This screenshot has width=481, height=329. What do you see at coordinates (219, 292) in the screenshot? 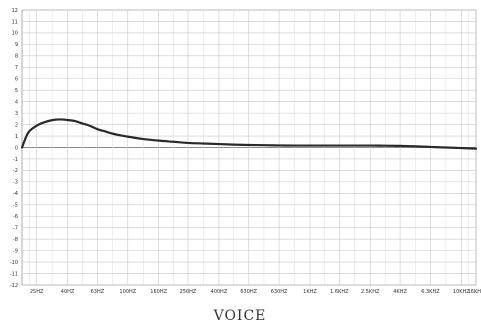
I see `x-tick-label: 400HZ` at bounding box center [219, 292].